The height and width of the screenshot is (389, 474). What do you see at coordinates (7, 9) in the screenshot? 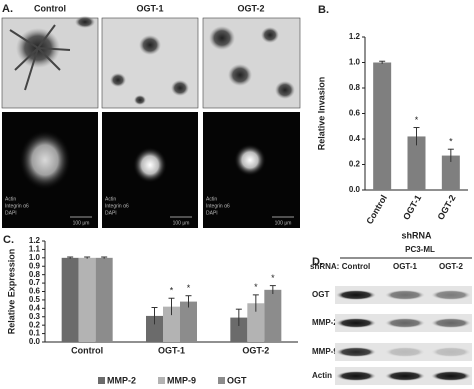
I see `panel-label: A.` at bounding box center [7, 9].